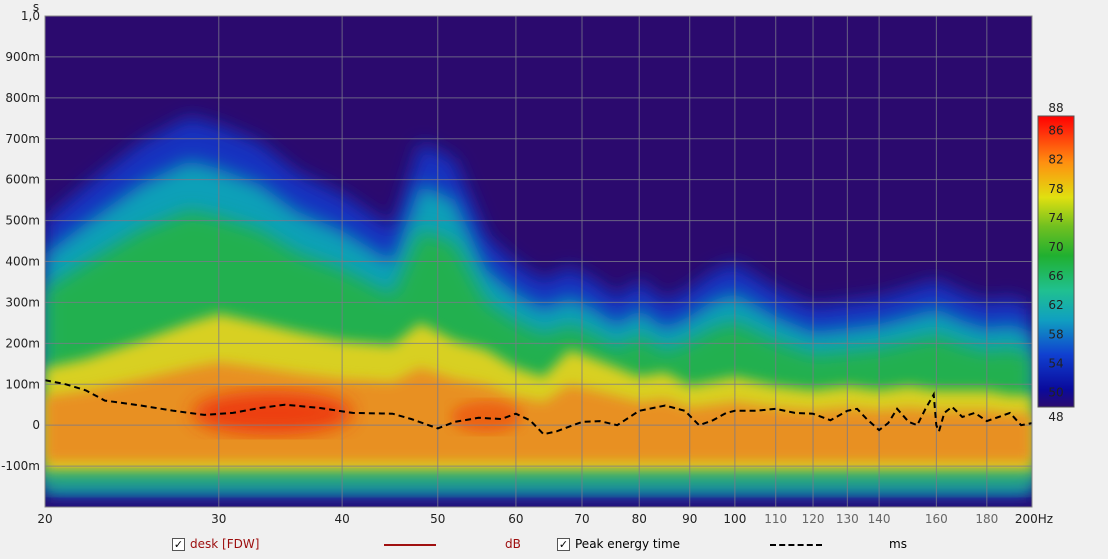 The width and height of the screenshot is (1108, 559). What do you see at coordinates (36, 425) in the screenshot?
I see `y-tick-label: 0` at bounding box center [36, 425].